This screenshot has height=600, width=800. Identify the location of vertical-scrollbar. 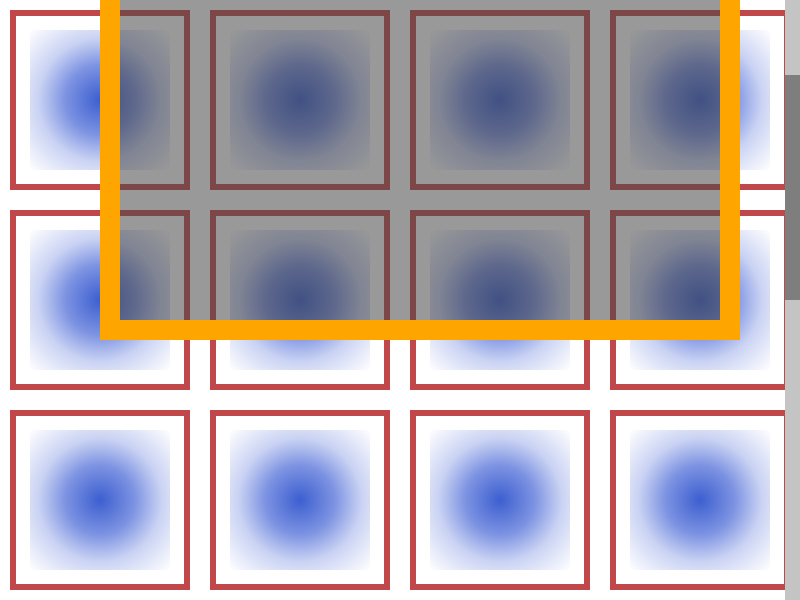
(792, 300).